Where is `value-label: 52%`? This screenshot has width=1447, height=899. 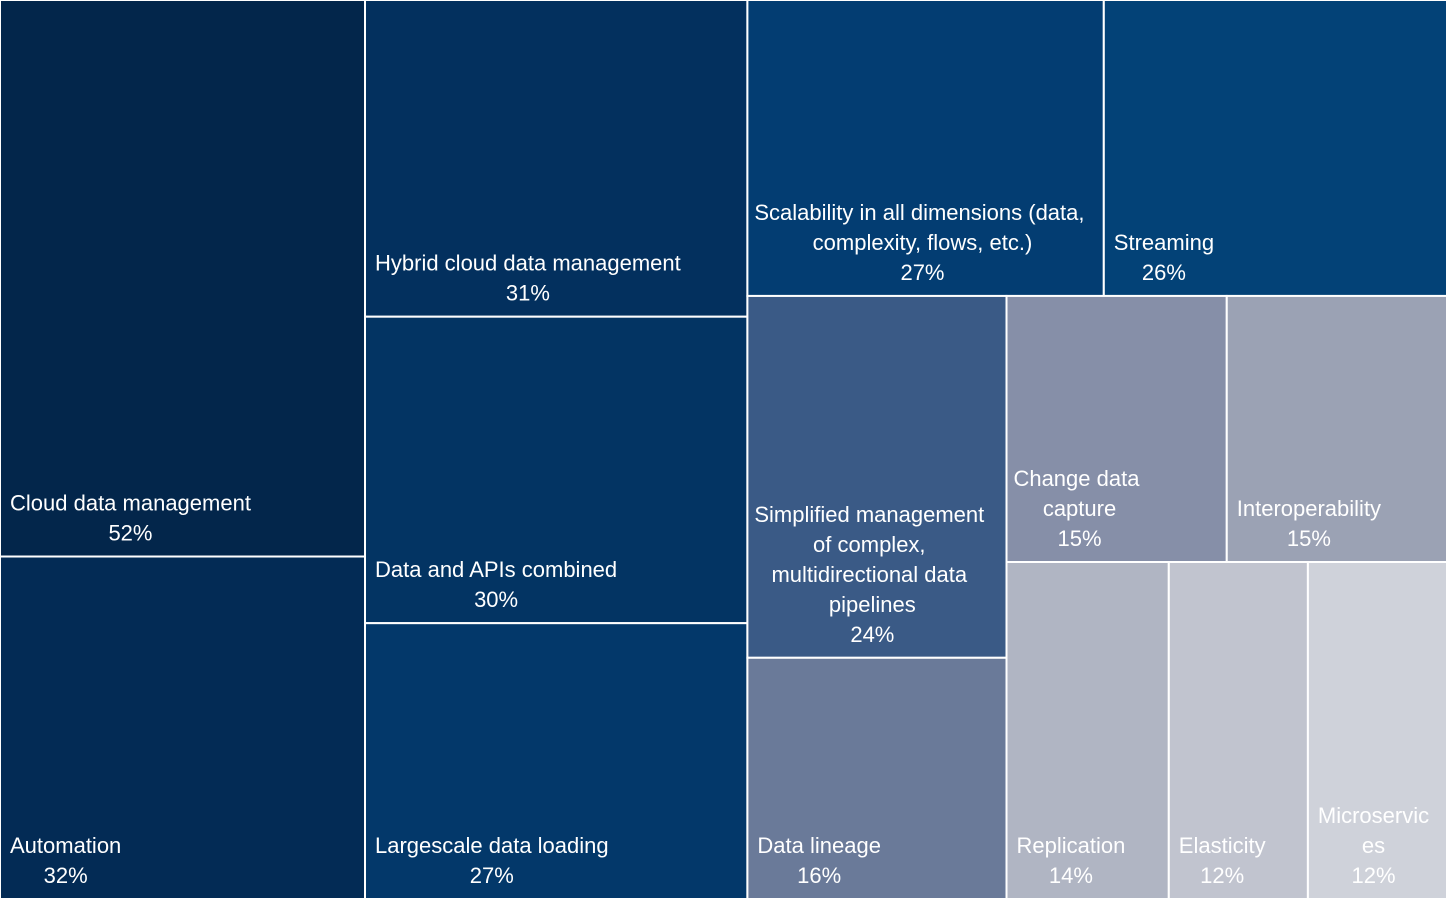 value-label: 52% is located at coordinates (130, 533).